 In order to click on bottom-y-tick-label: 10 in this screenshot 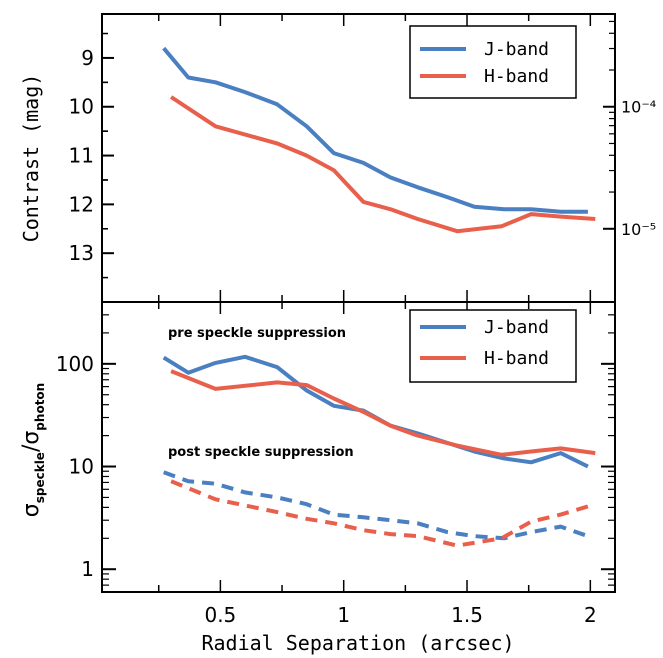, I will do `click(81, 467)`.